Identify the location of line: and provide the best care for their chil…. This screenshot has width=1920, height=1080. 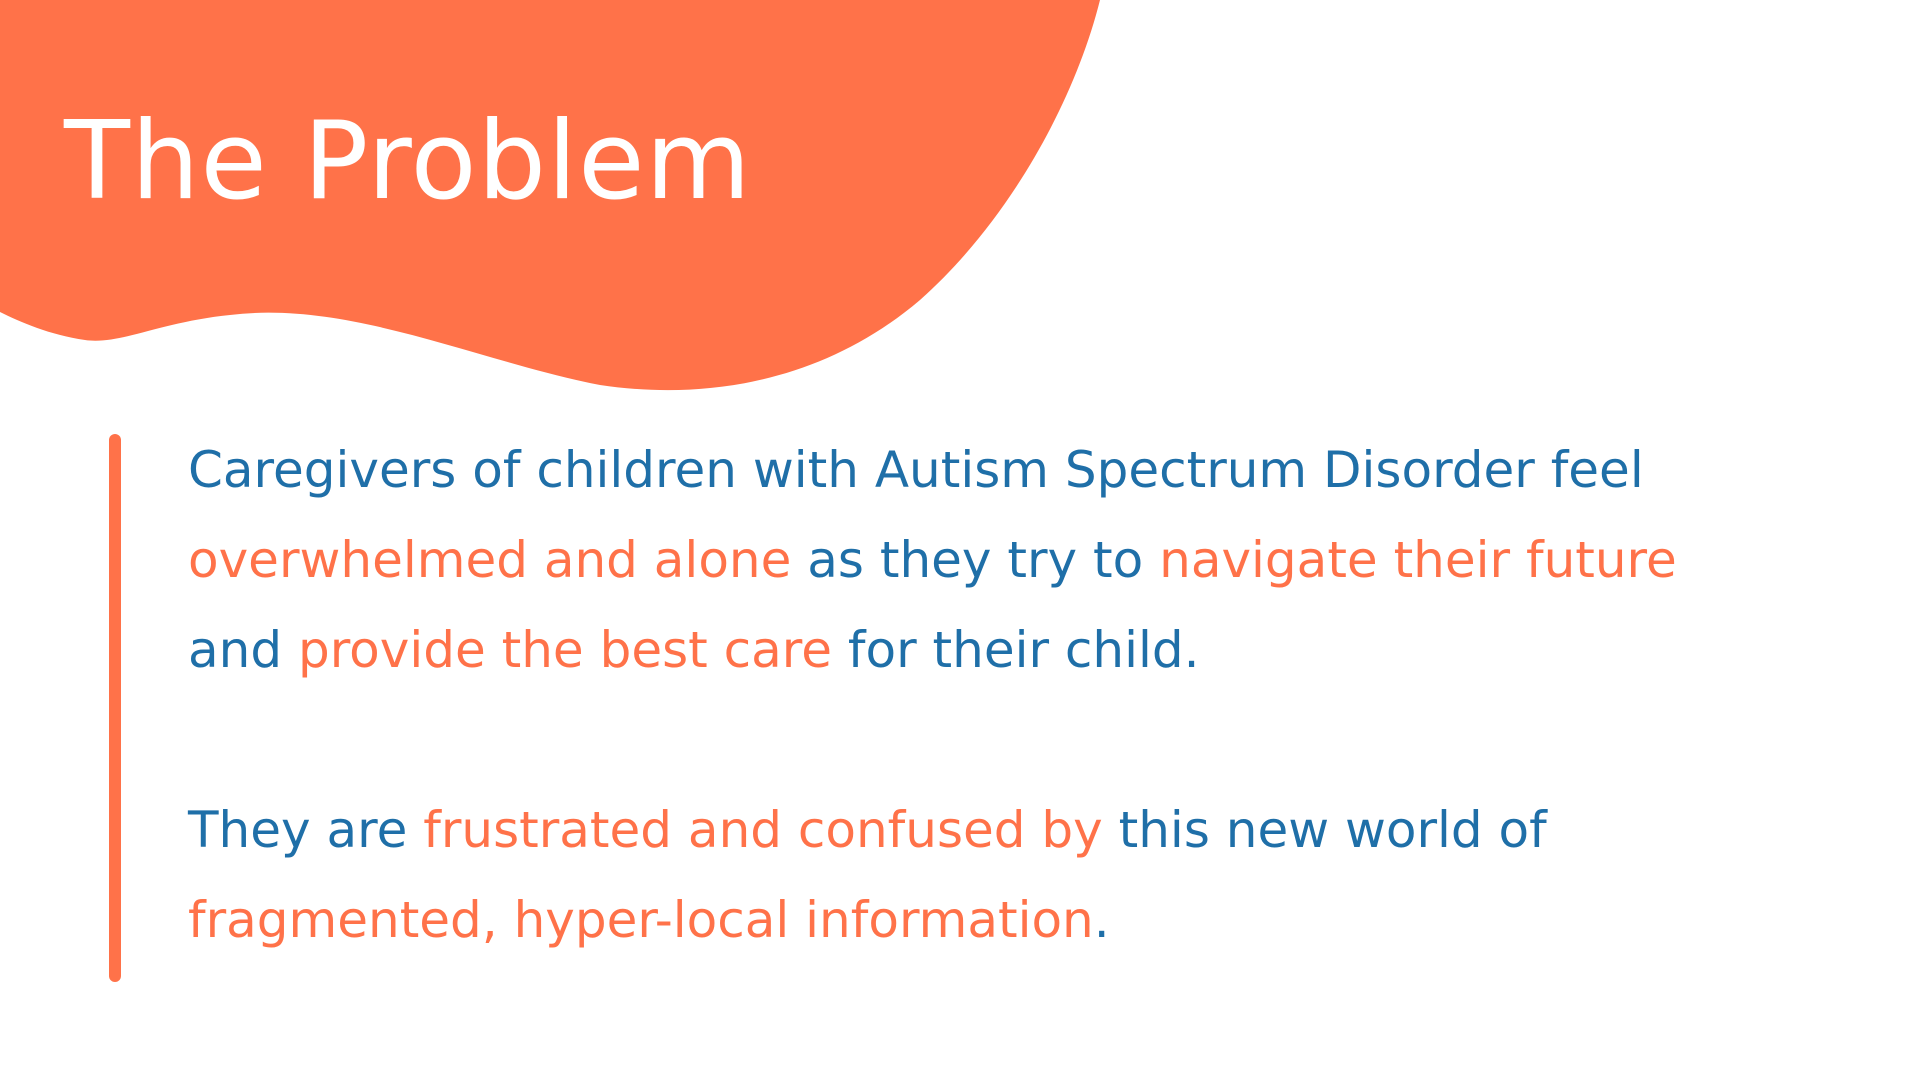
(1038, 650).